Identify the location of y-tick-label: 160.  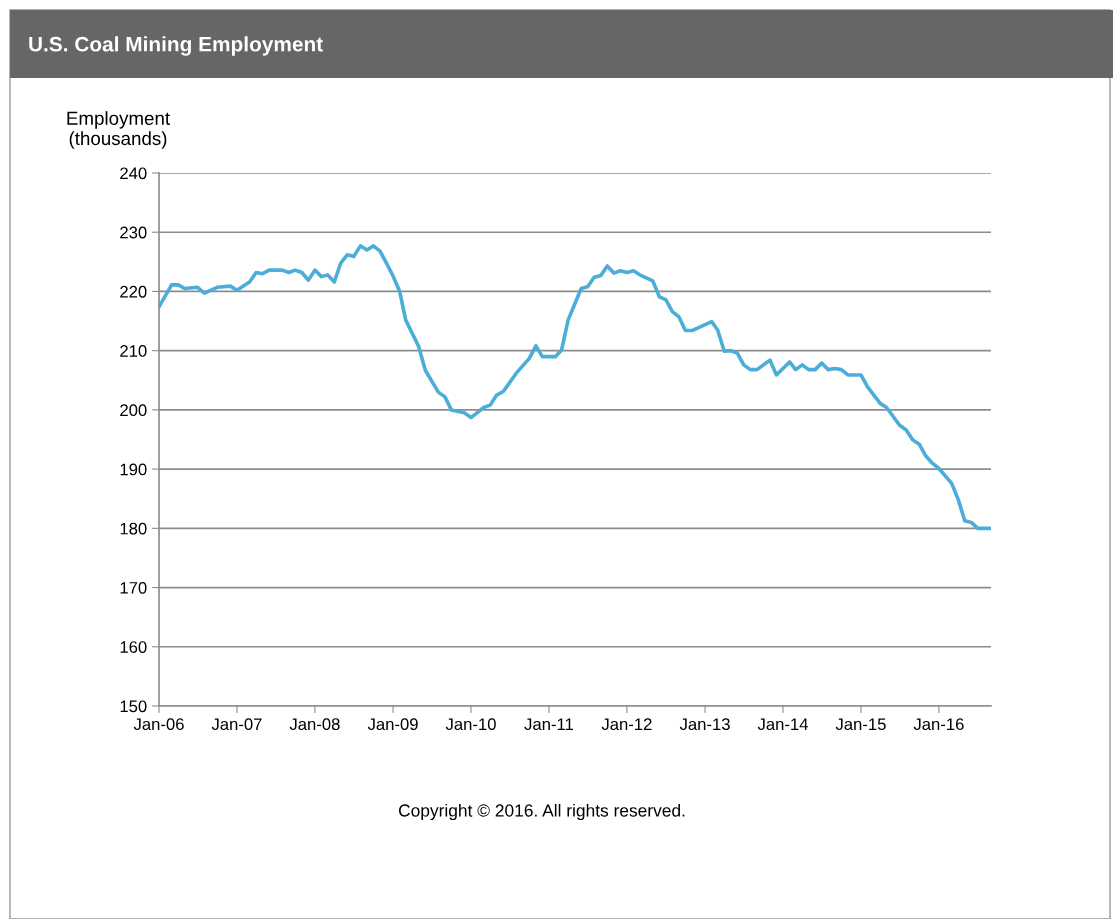
(133, 647).